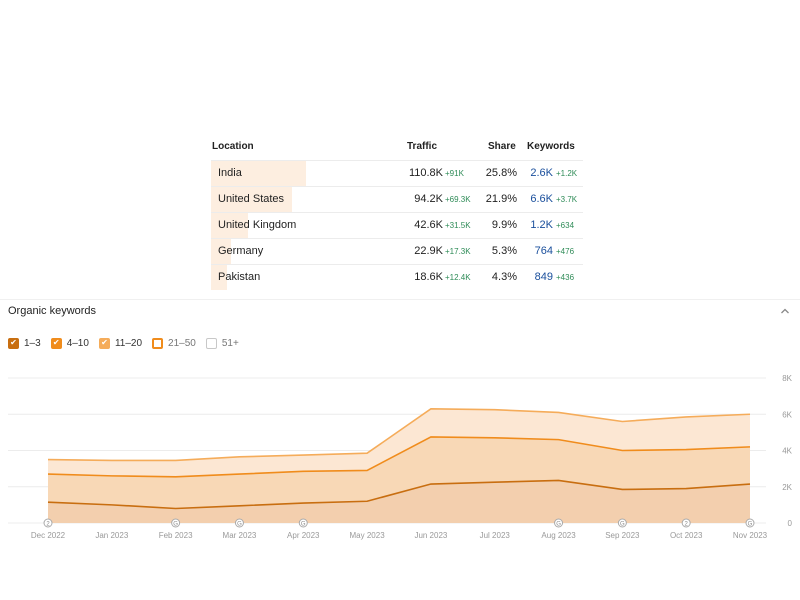  I want to click on chevron-up-icon, so click(785, 310).